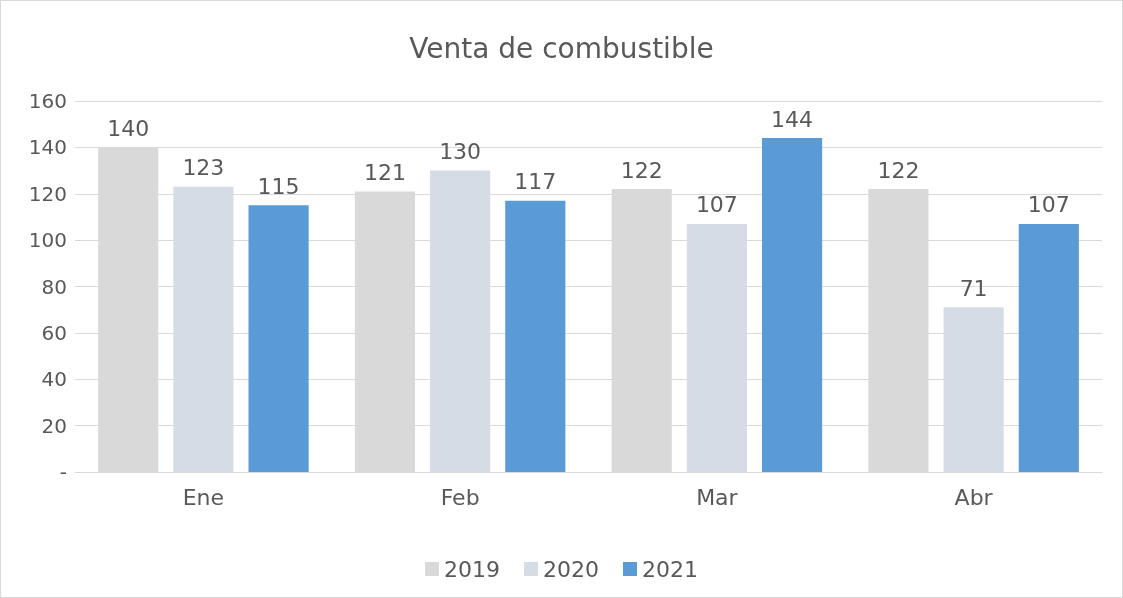 The height and width of the screenshot is (598, 1123). What do you see at coordinates (128, 128) in the screenshot?
I see `data-label: 140` at bounding box center [128, 128].